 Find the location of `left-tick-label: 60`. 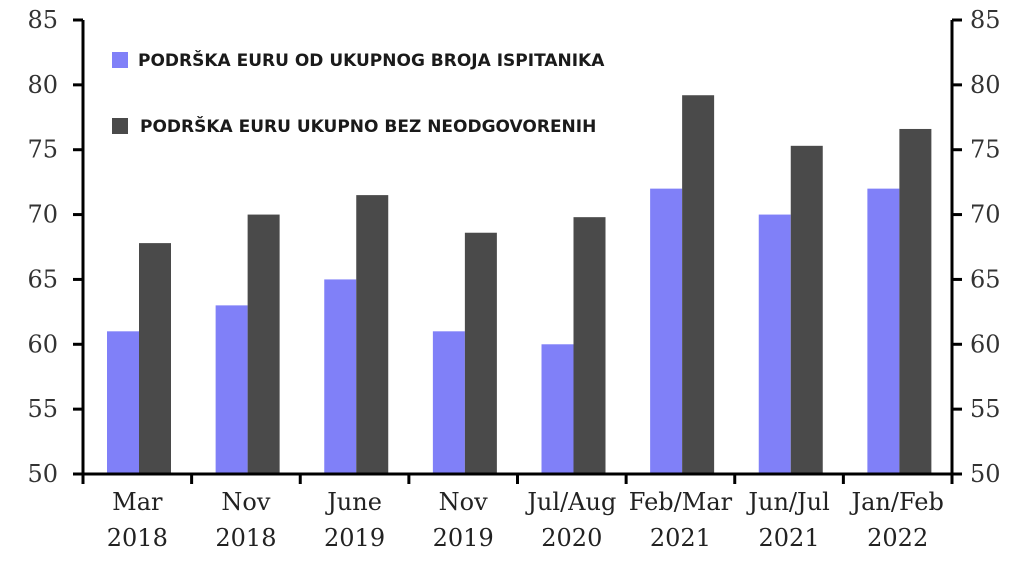

left-tick-label: 60 is located at coordinates (42, 344).